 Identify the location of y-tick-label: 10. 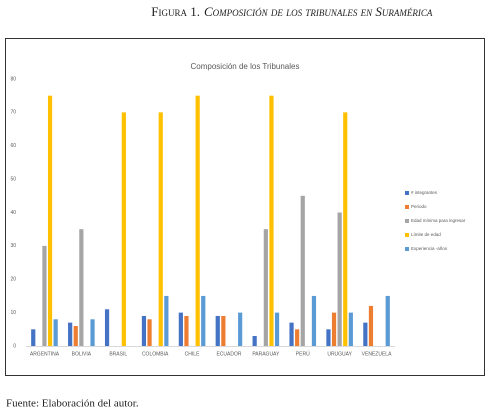
(13, 313).